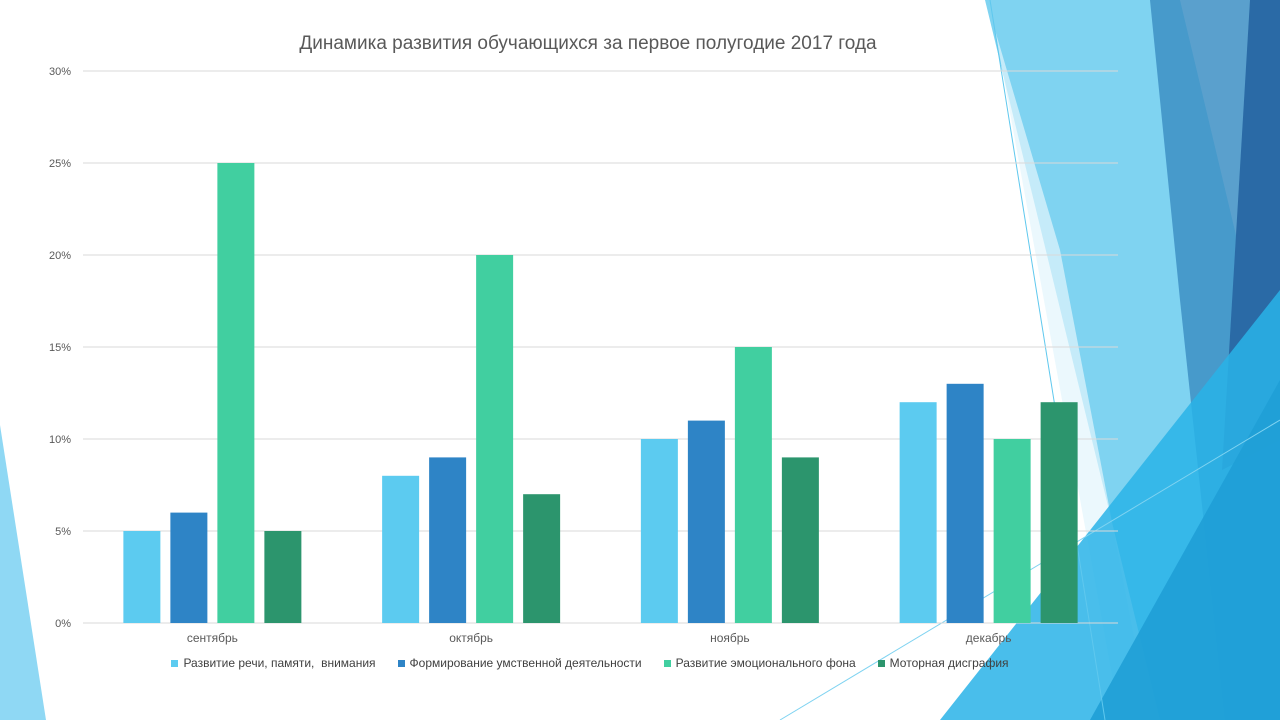 This screenshot has width=1280, height=720. I want to click on legend-label: Моторная дисграфия, so click(949, 663).